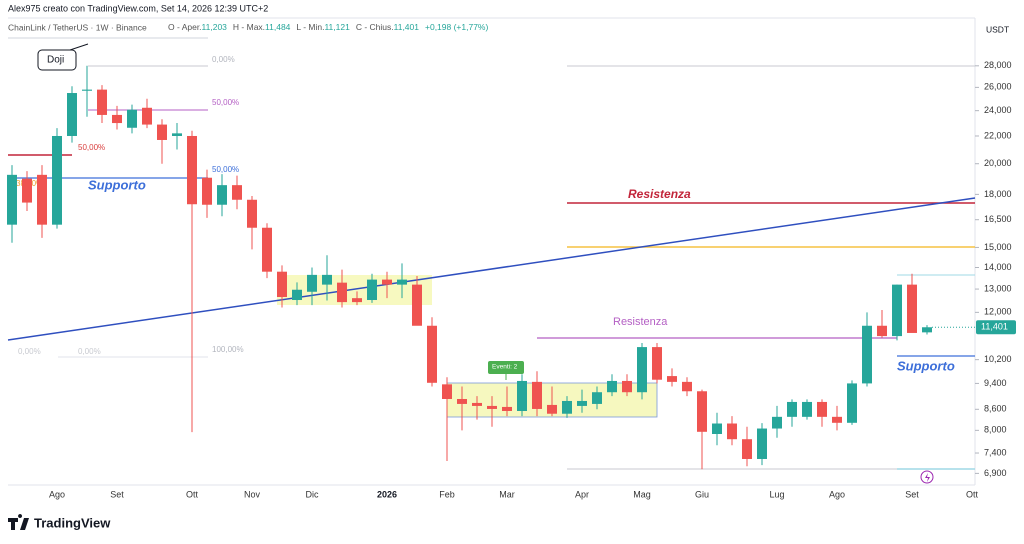 The width and height of the screenshot is (1024, 544). I want to click on legend-value: 11,121, so click(337, 27).